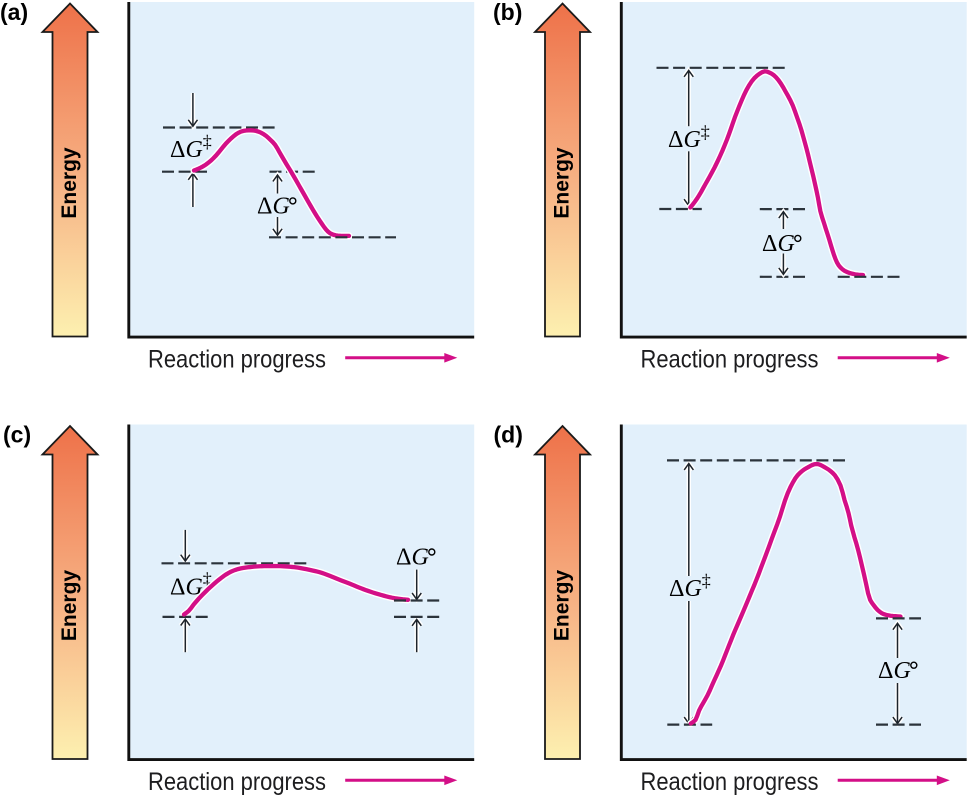 This screenshot has width=968, height=800. I want to click on svg-text: (a), so click(14, 12).